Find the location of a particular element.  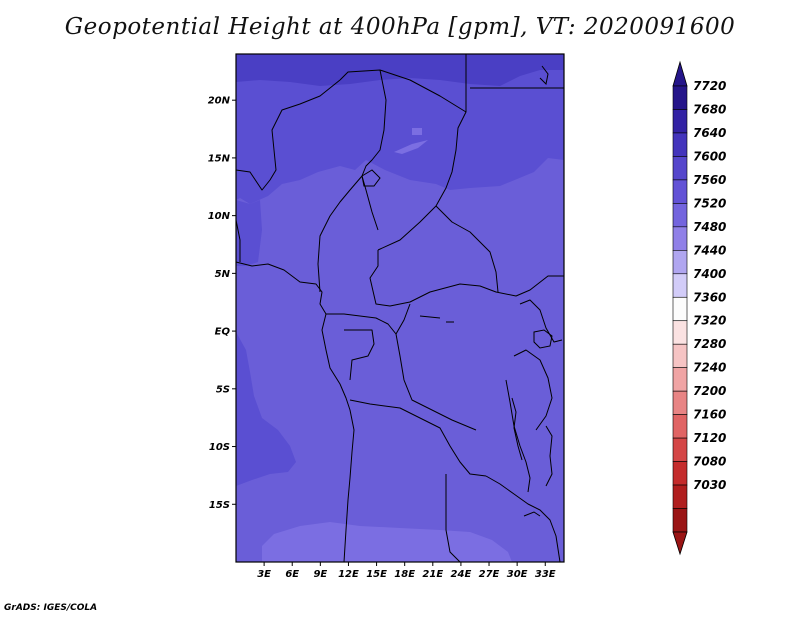

colorbar-level-label: 7280 is located at coordinates (709, 344).